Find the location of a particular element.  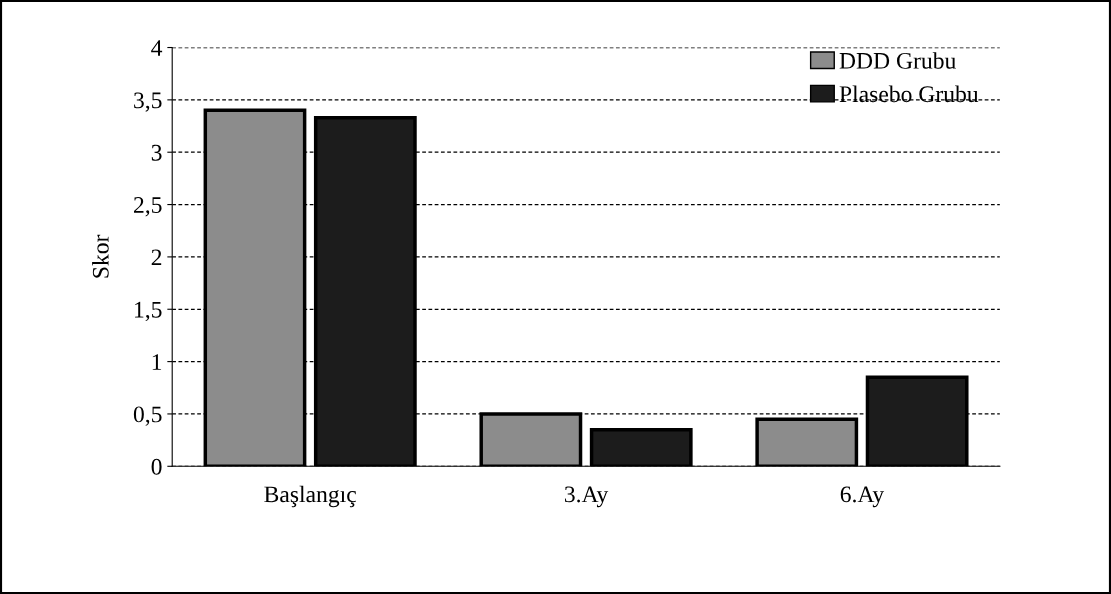

y-tick-label: 0,5 is located at coordinates (147, 416).